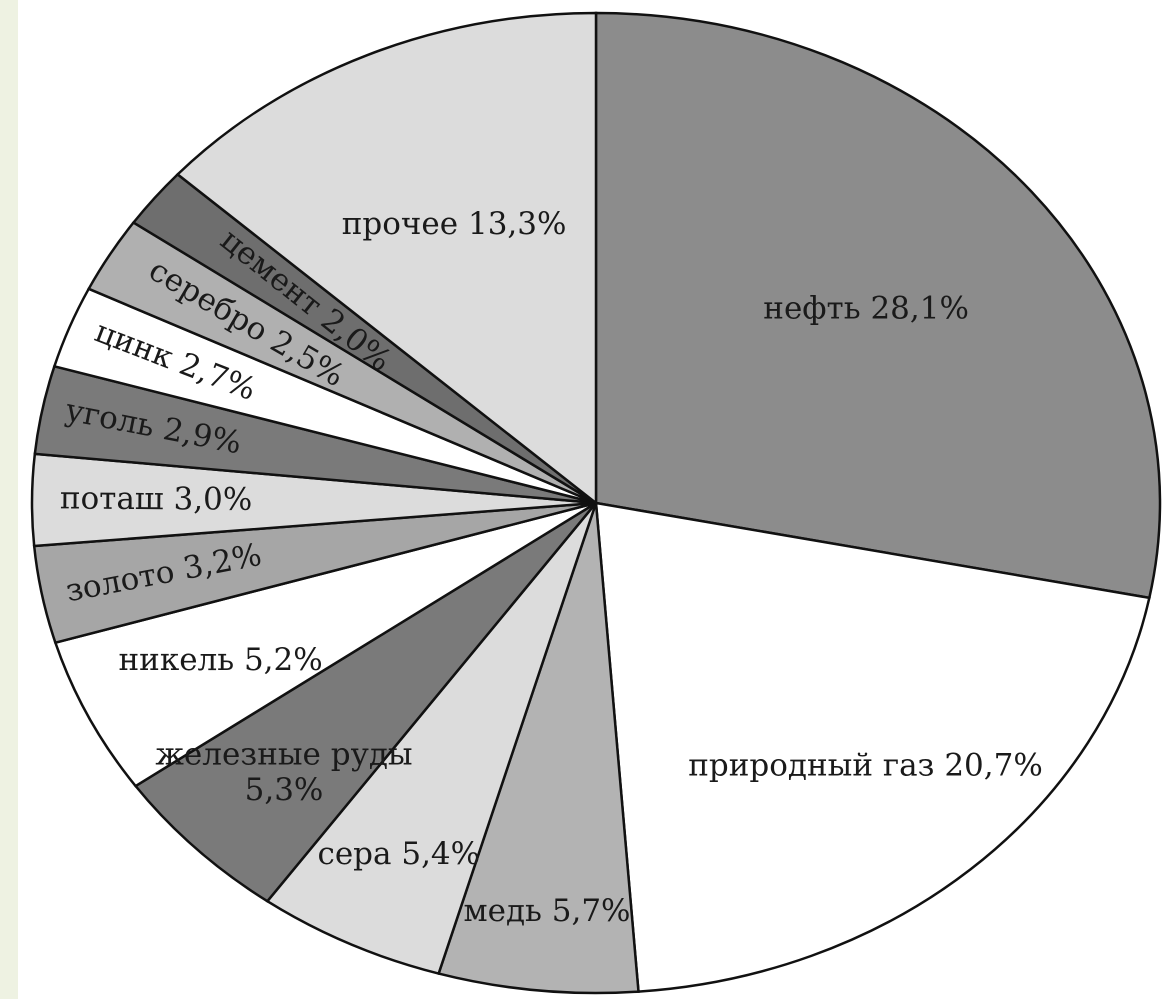  Describe the element at coordinates (398, 854) in the screenshot. I see `slice-label-4: сера 5,4%` at that location.